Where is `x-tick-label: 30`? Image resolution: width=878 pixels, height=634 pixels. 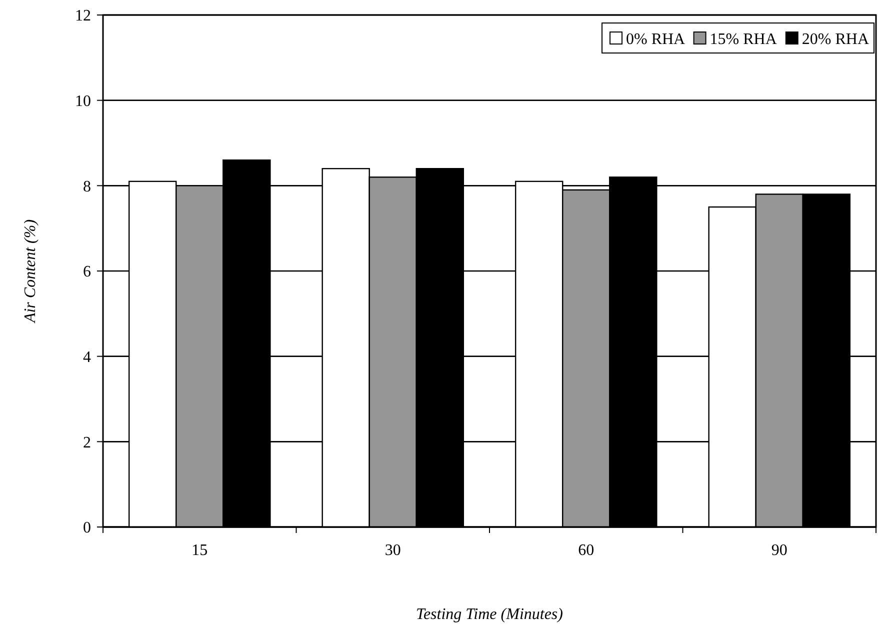
x-tick-label: 30 is located at coordinates (392, 550).